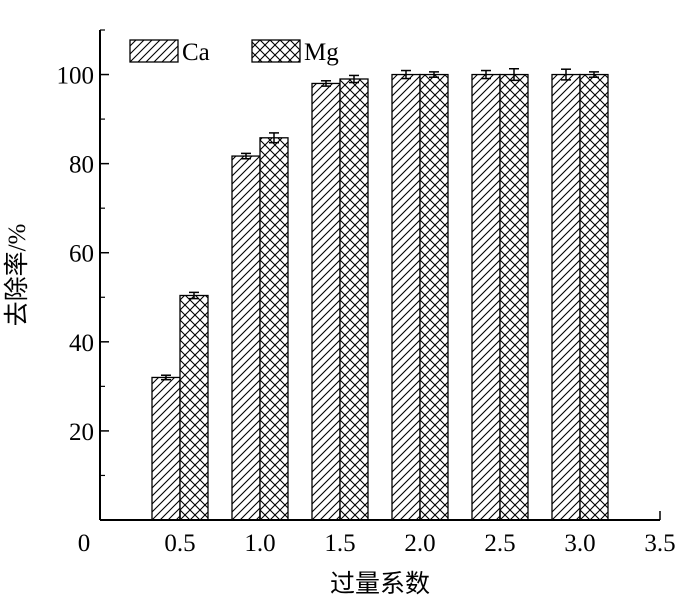 This screenshot has width=700, height=601. Describe the element at coordinates (81, 254) in the screenshot. I see `y-tick-label: 60` at that location.